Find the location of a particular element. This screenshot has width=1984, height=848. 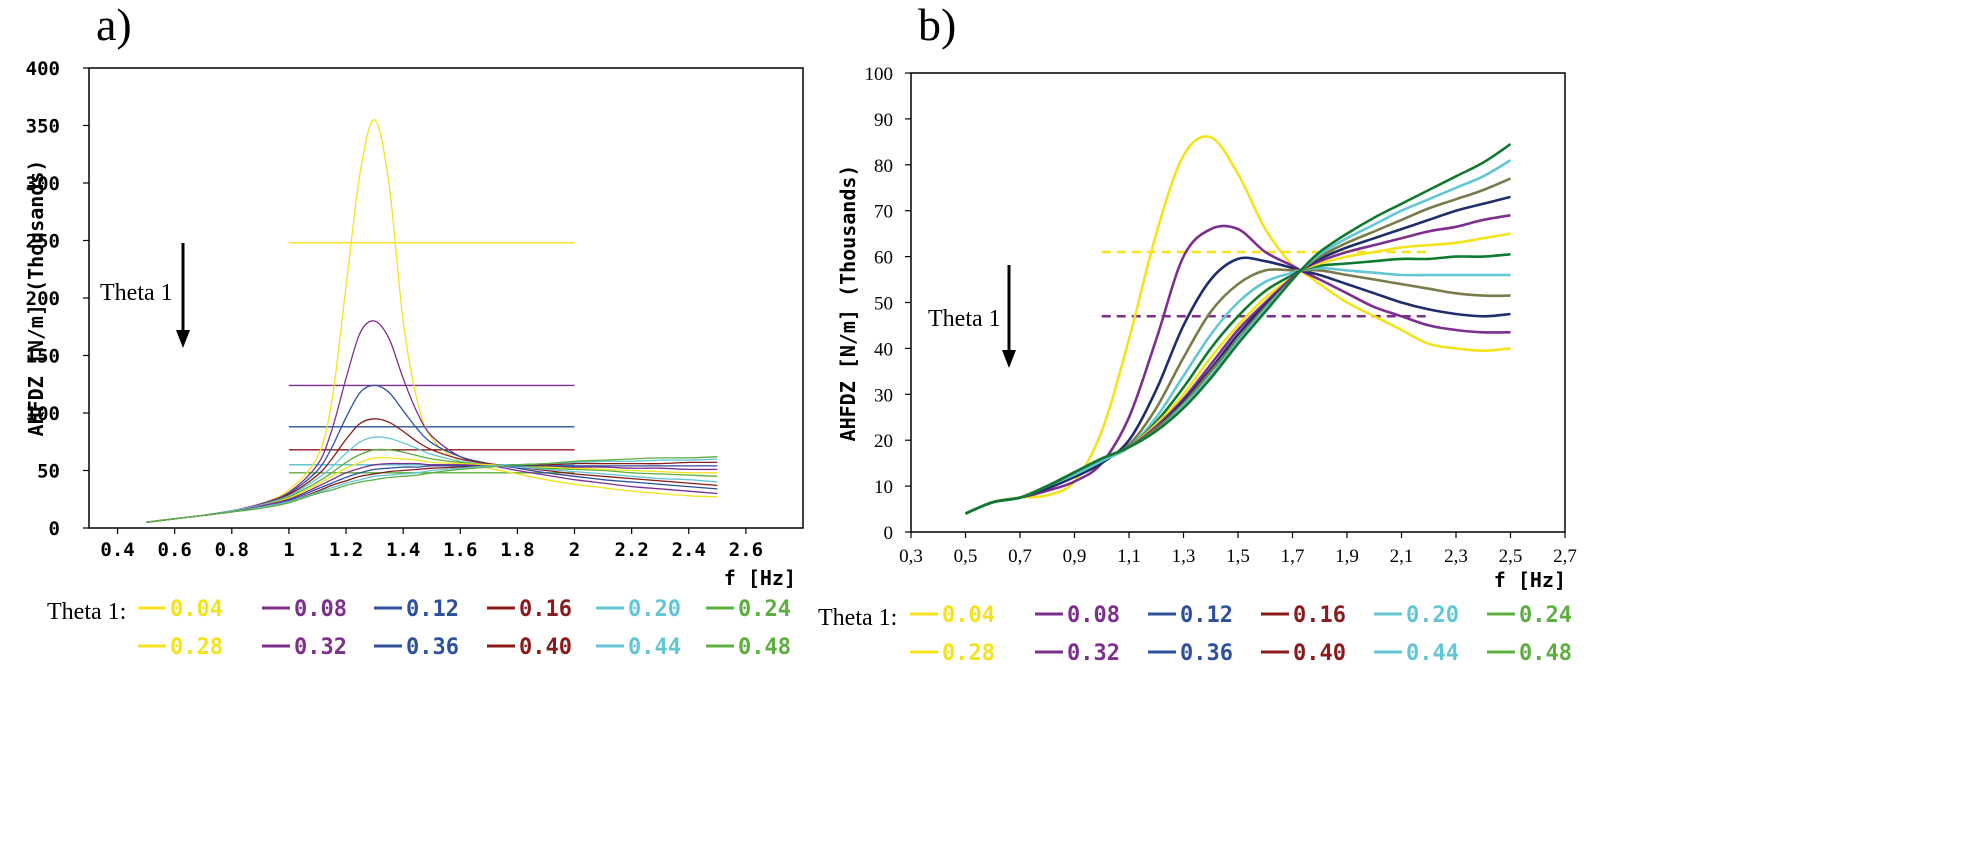

y-tick-label: 60 is located at coordinates (883, 258).